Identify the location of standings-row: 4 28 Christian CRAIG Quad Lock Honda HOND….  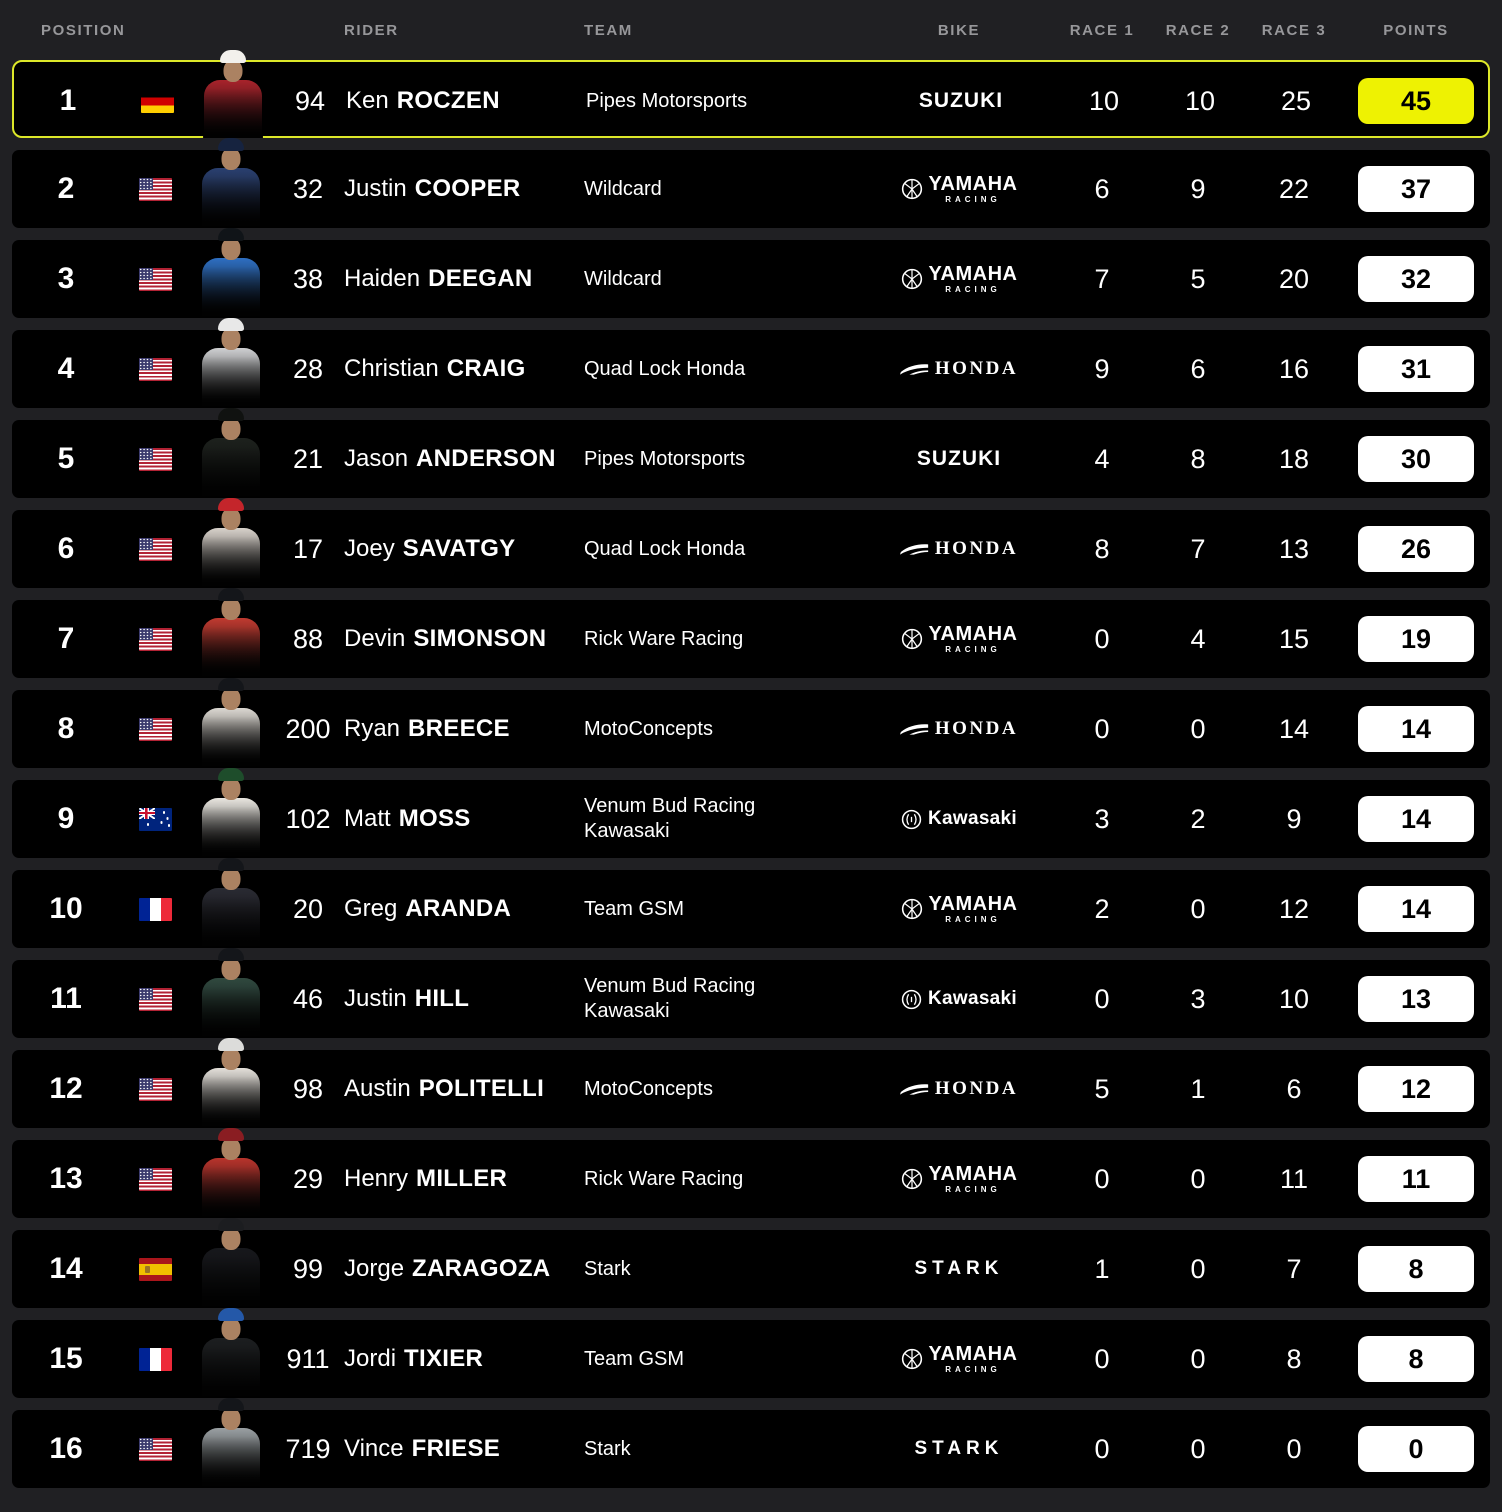
(751, 362).